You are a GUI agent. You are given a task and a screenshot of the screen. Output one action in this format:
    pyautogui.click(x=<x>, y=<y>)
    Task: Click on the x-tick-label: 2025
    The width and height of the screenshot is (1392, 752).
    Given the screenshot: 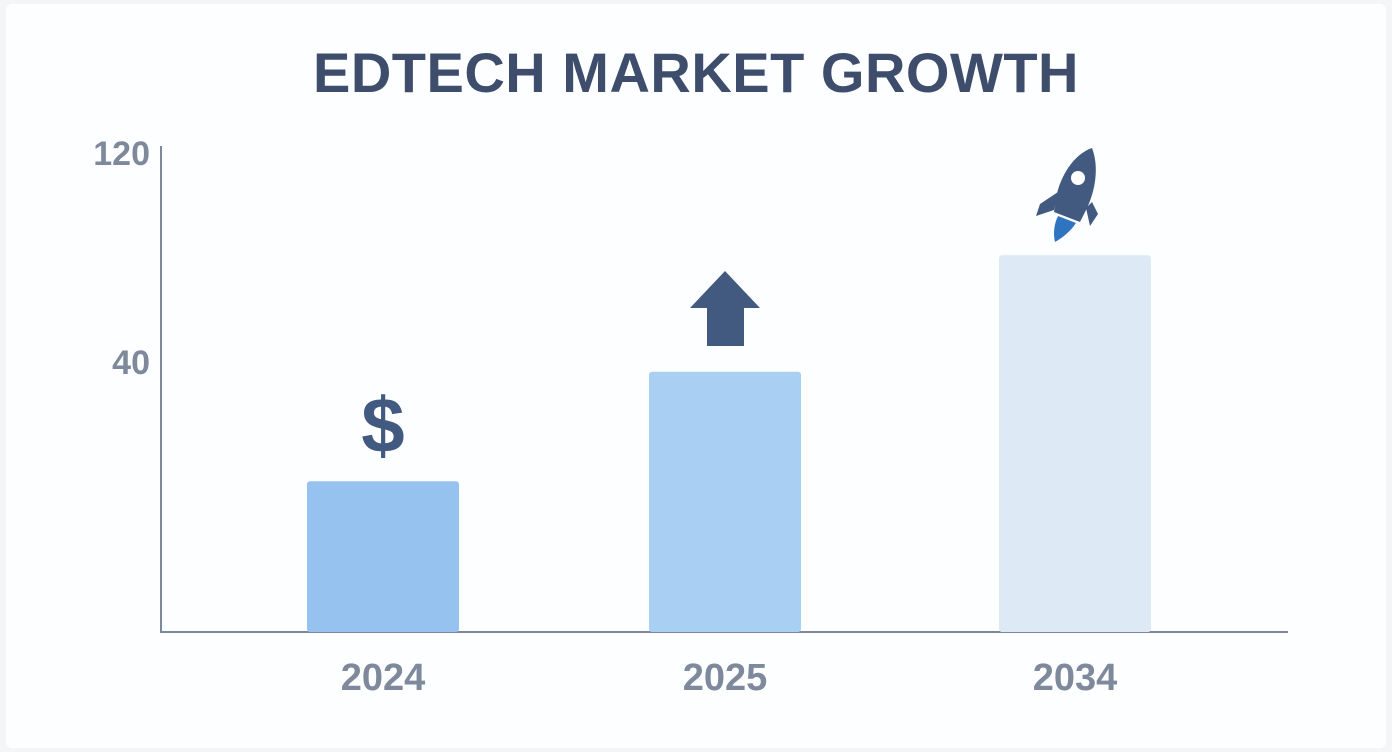 What is the action you would take?
    pyautogui.click(x=725, y=678)
    